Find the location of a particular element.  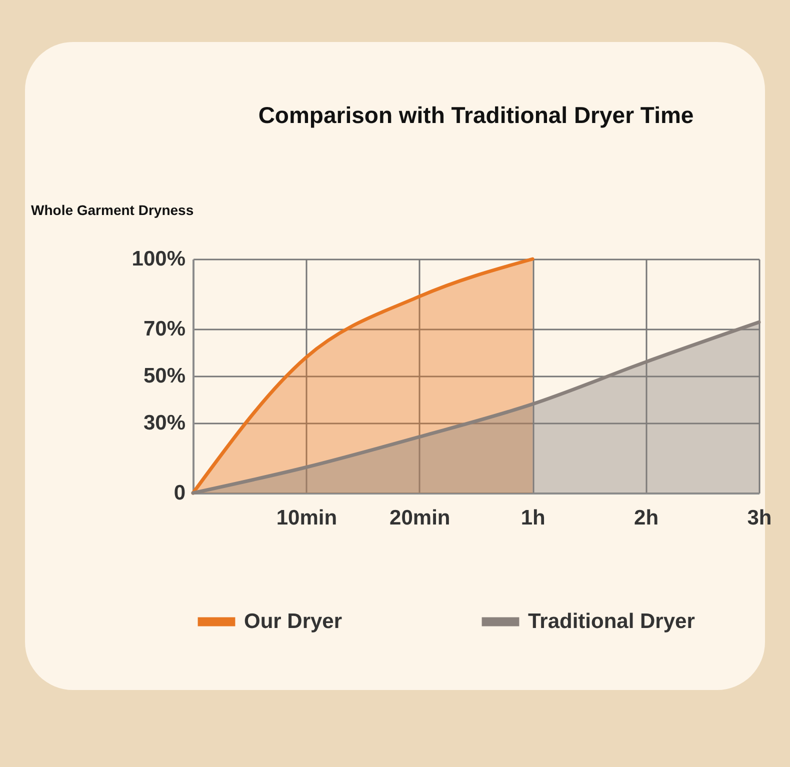

y-tick-label: 0 is located at coordinates (180, 493).